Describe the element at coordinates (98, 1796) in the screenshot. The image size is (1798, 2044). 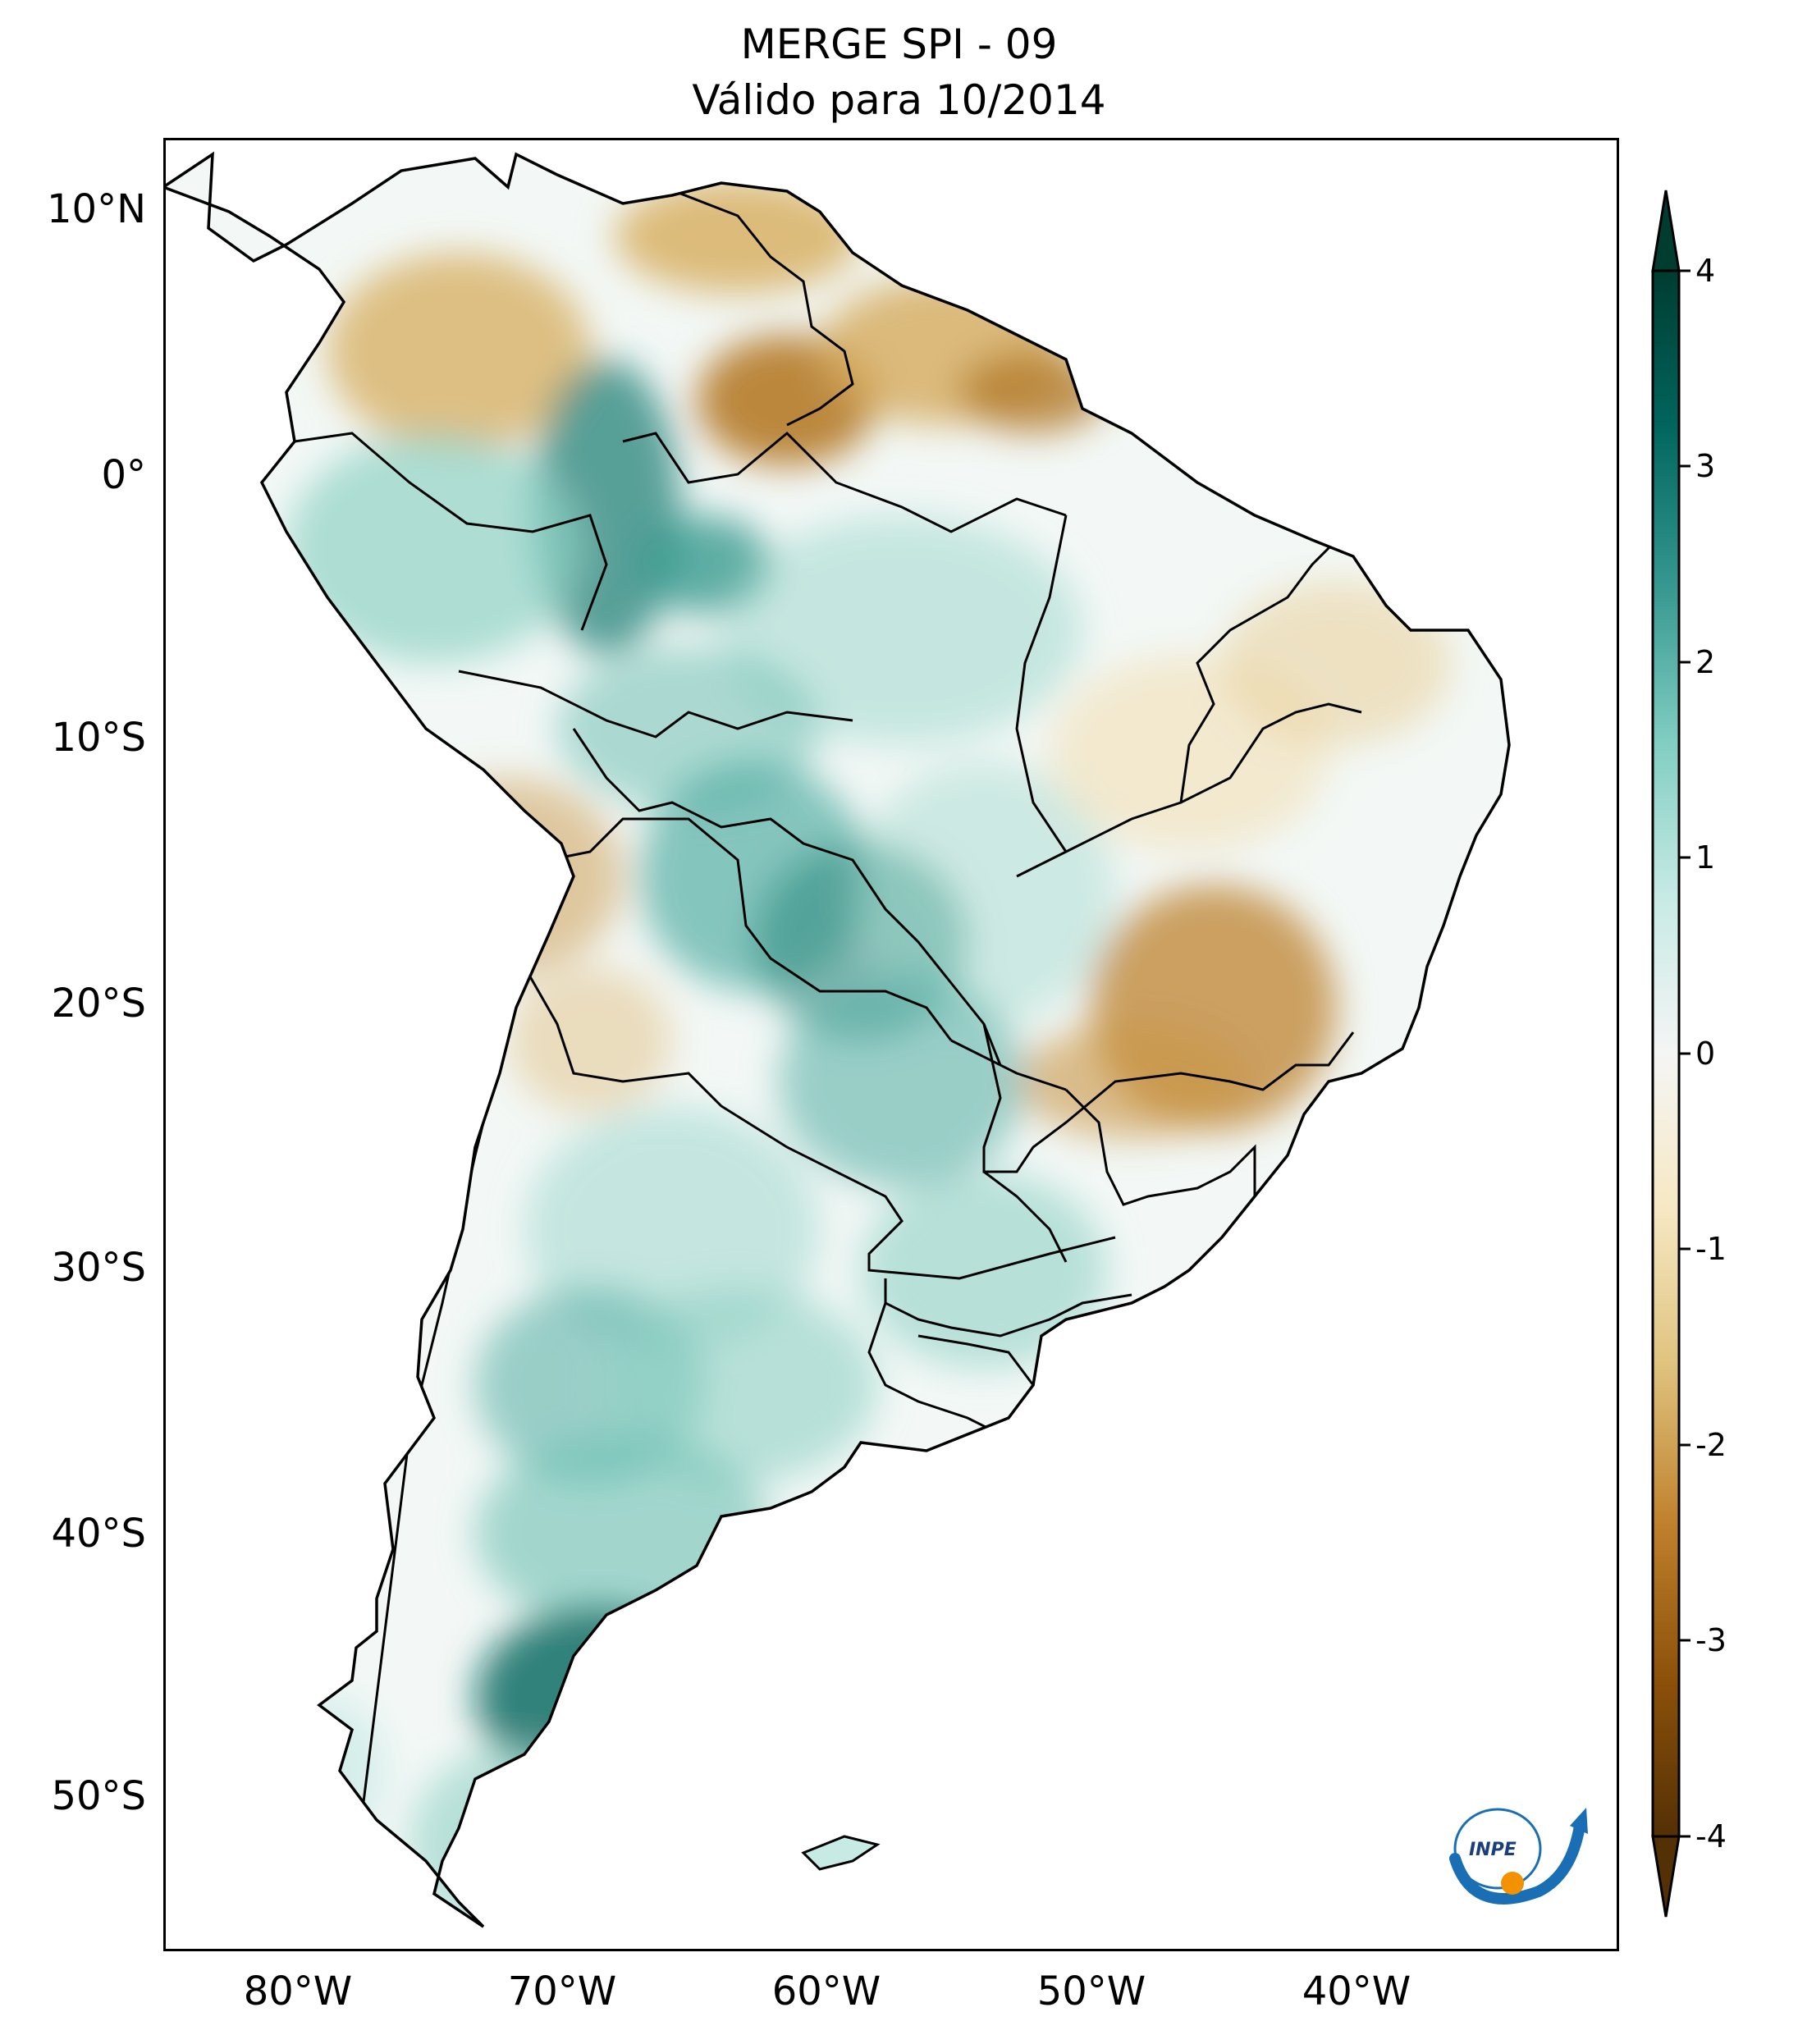
I see `lat-label-50s: 50°S` at that location.